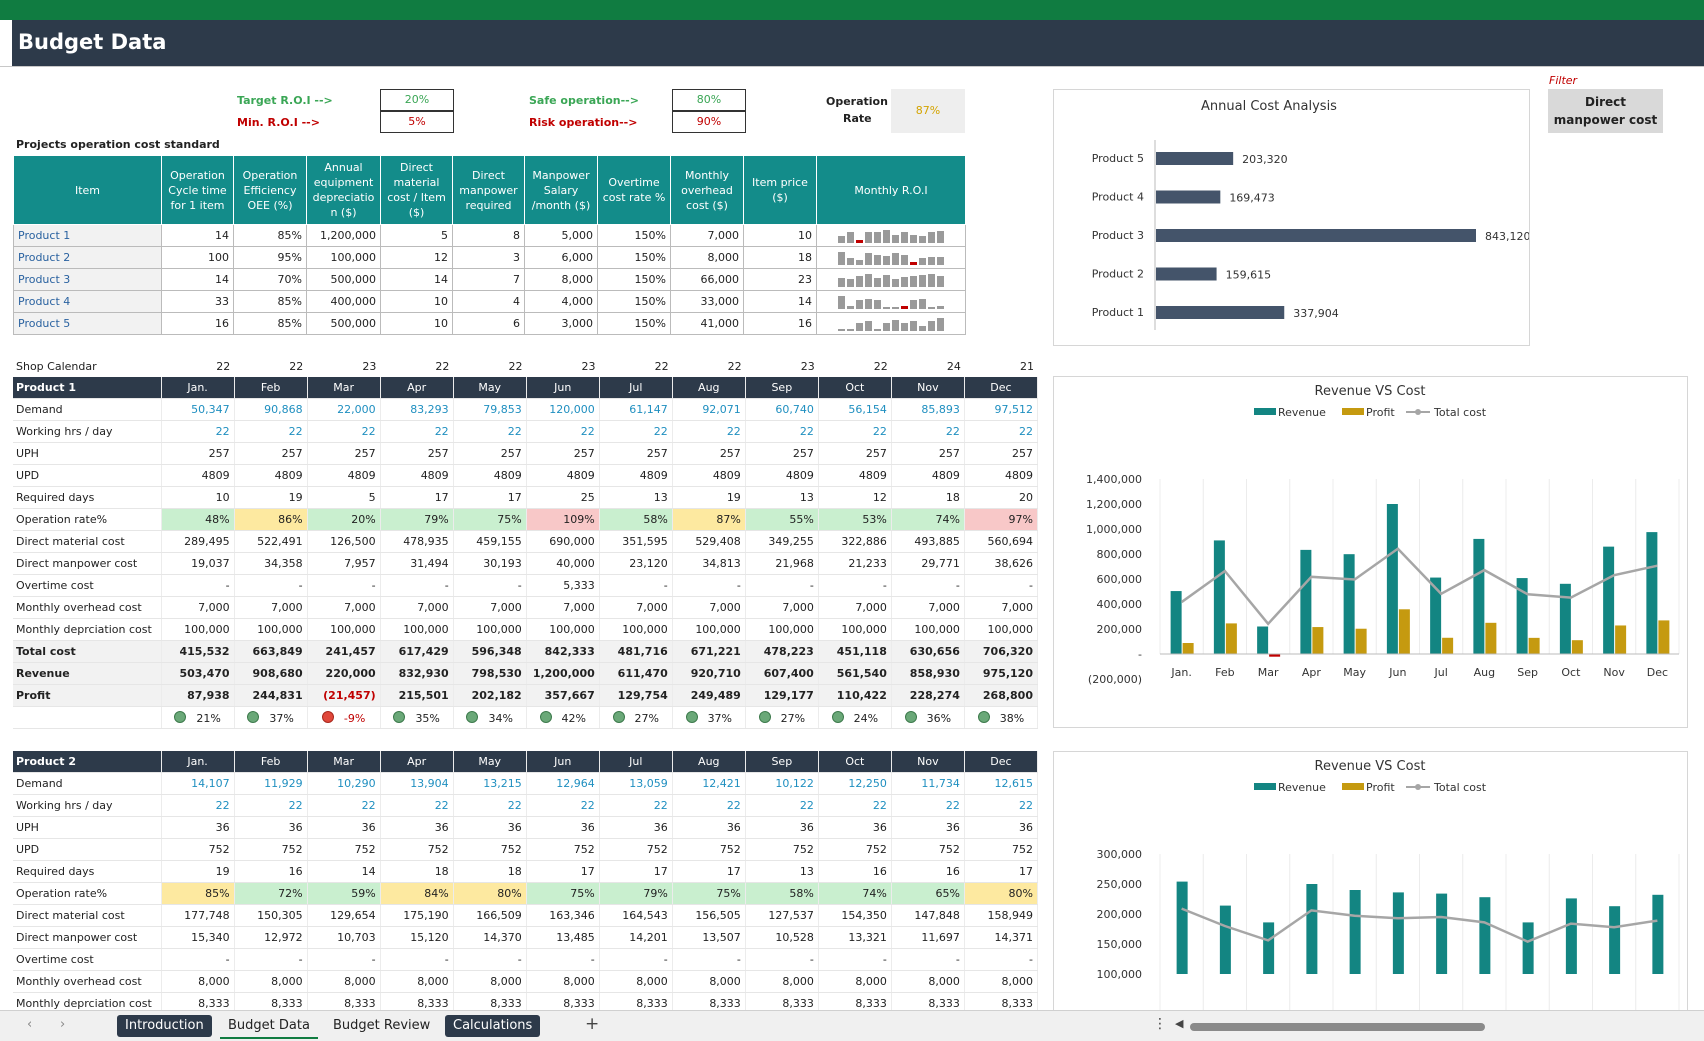 The height and width of the screenshot is (1041, 1704). I want to click on add-sheet-icon: +, so click(592, 1024).